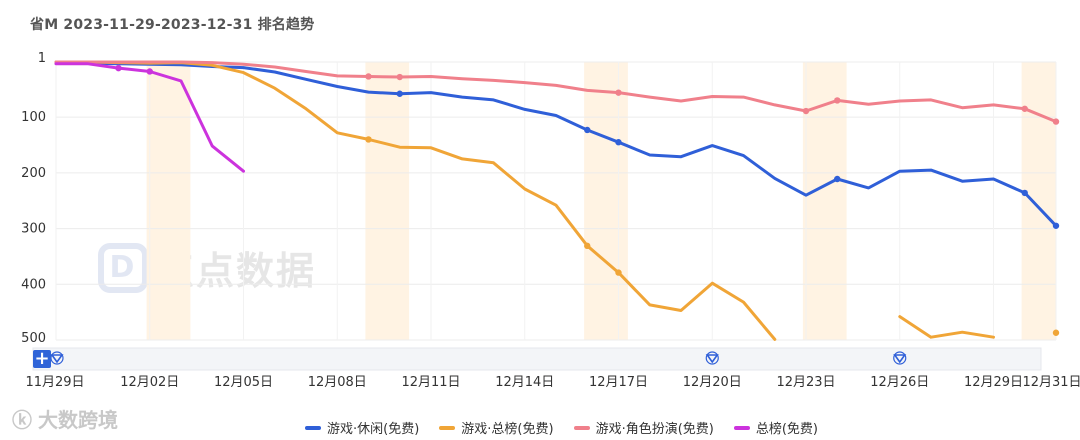 The height and width of the screenshot is (440, 1080). I want to click on x-tick-label: 12月08日, so click(337, 382).